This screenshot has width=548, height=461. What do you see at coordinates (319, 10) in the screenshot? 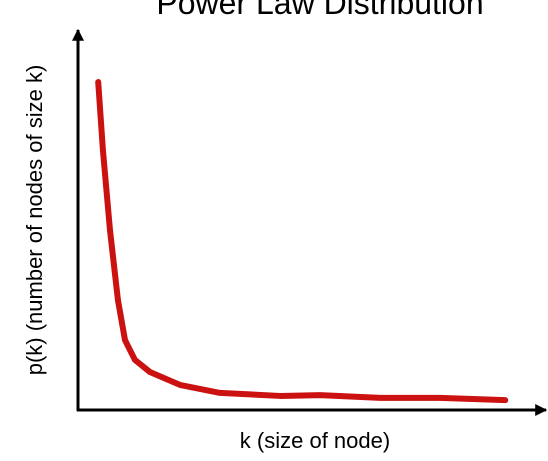
I see `chart-title: Power Law Distribution` at bounding box center [319, 10].